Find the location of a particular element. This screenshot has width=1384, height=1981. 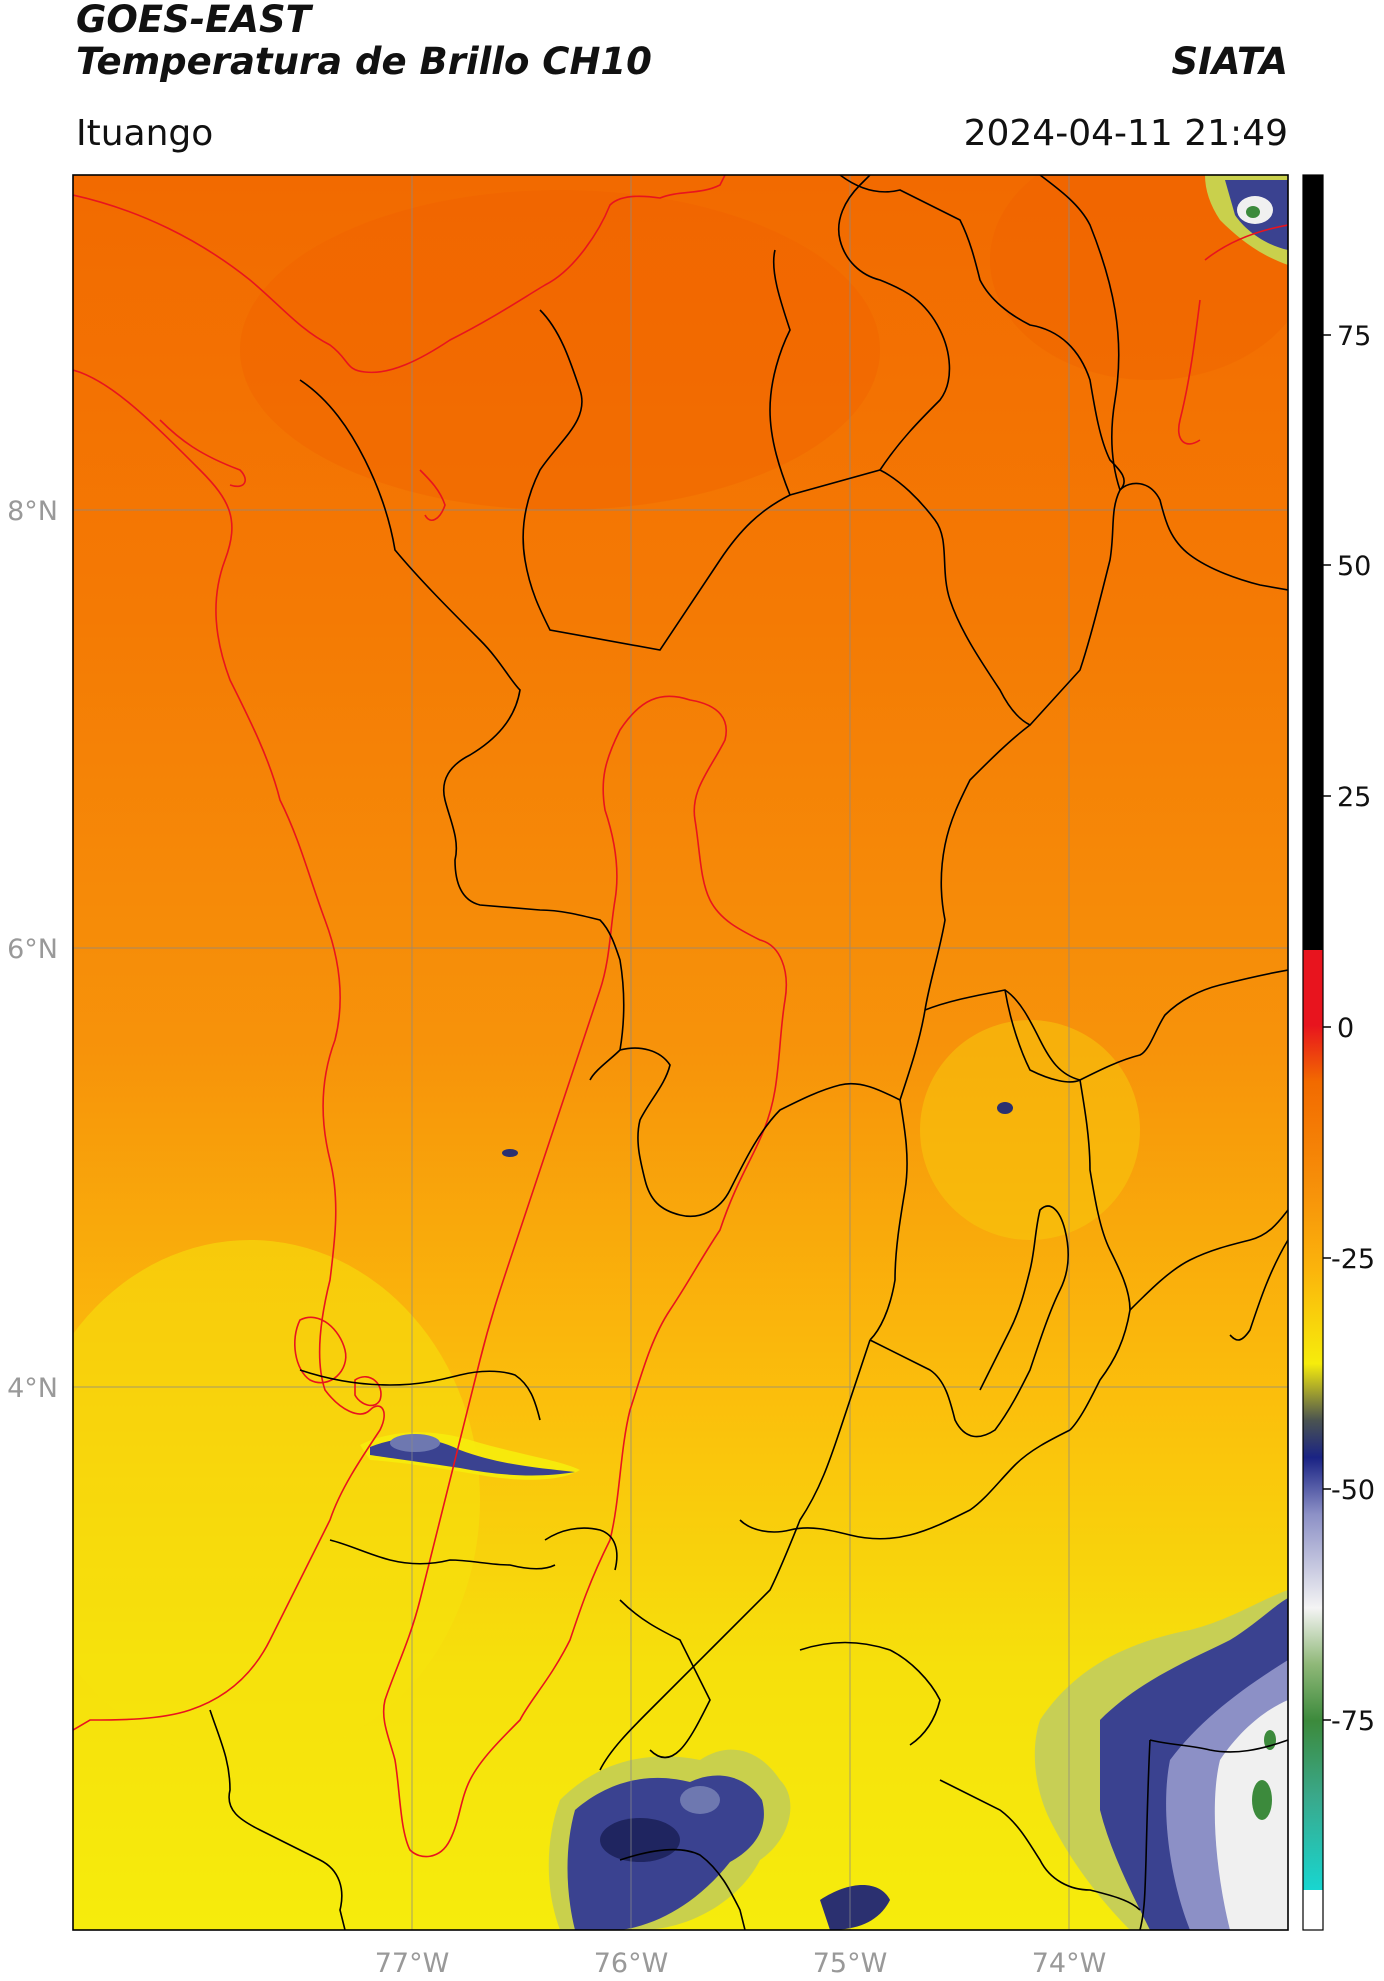

colorbar-tick: 25 is located at coordinates (1354, 797).